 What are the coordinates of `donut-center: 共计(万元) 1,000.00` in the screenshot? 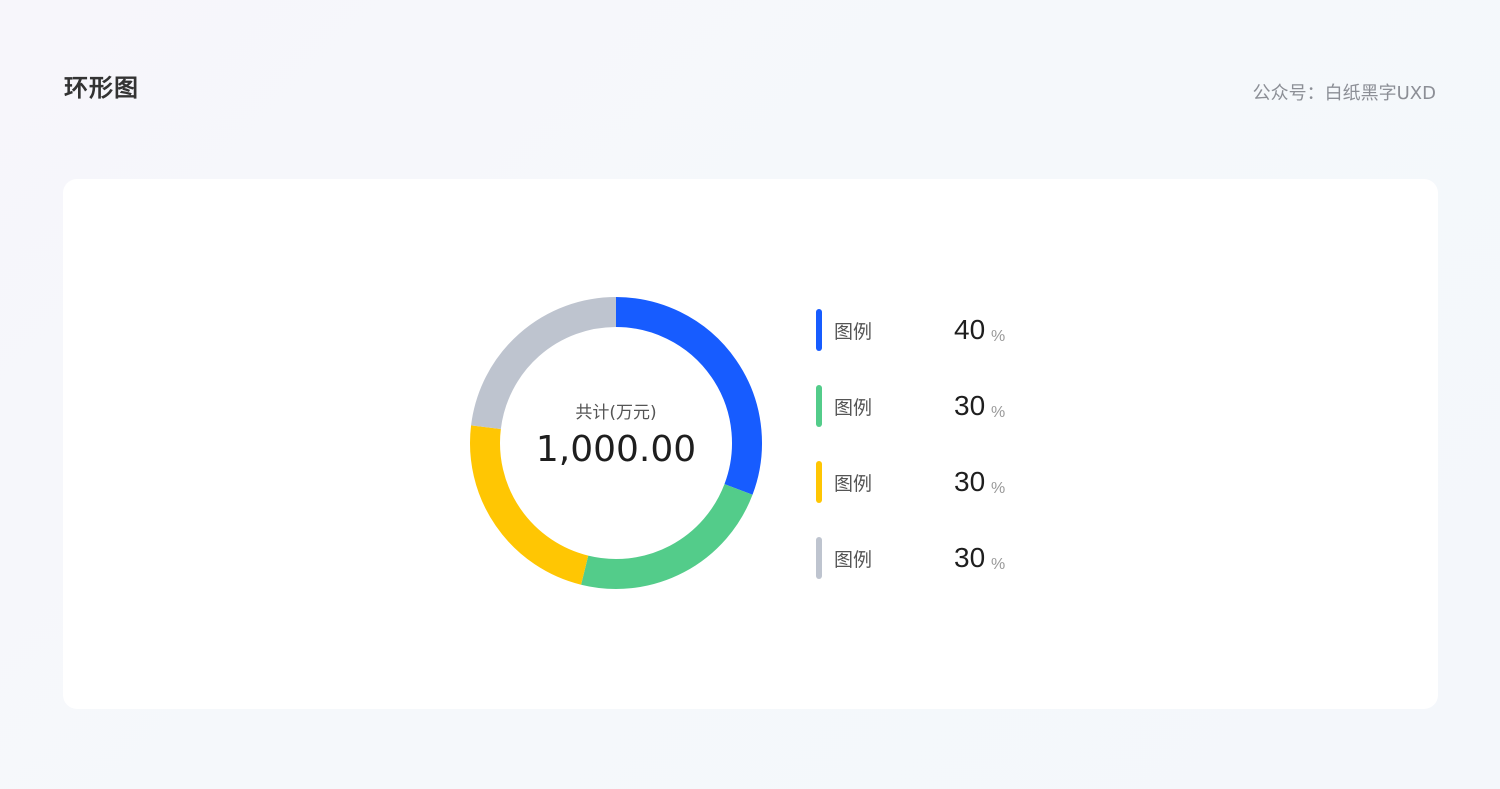 It's located at (616, 436).